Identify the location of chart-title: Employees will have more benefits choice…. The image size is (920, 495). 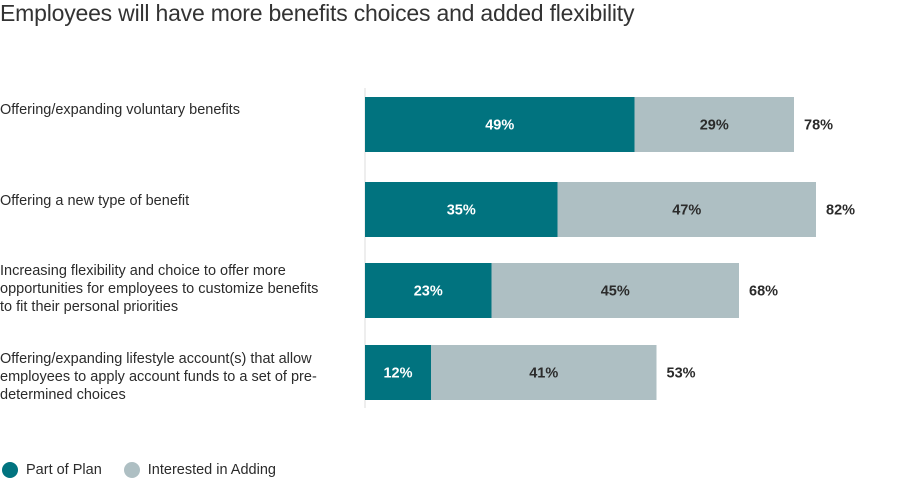
(317, 13).